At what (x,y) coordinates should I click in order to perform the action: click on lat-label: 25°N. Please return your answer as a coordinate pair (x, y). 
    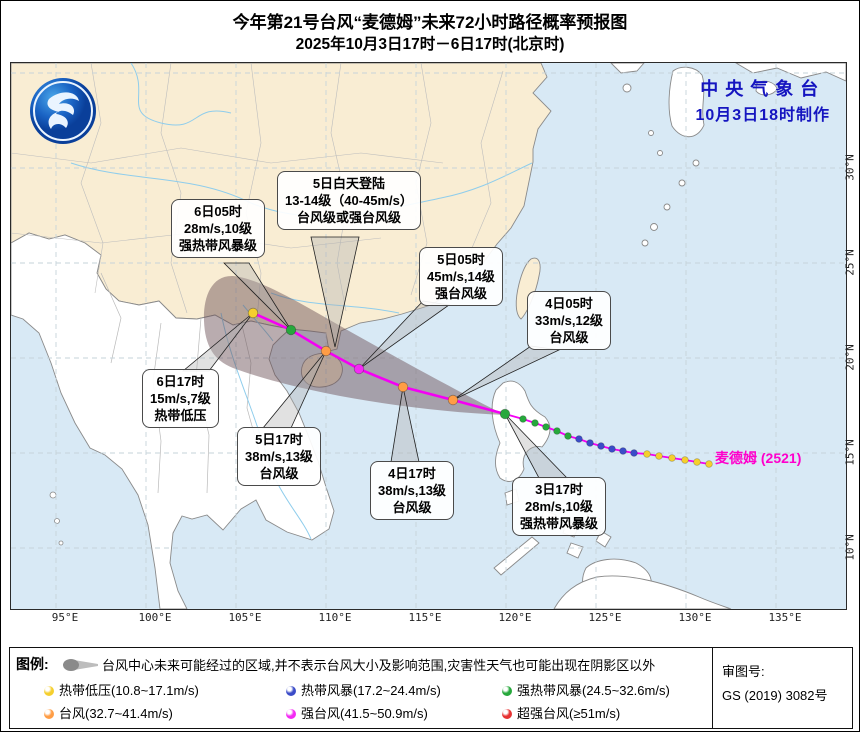
    Looking at the image, I should click on (850, 262).